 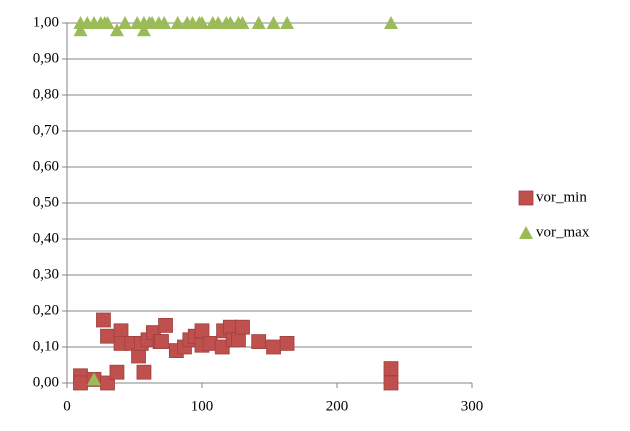 What do you see at coordinates (46, 58) in the screenshot?
I see `y-tick-label: 0,90` at bounding box center [46, 58].